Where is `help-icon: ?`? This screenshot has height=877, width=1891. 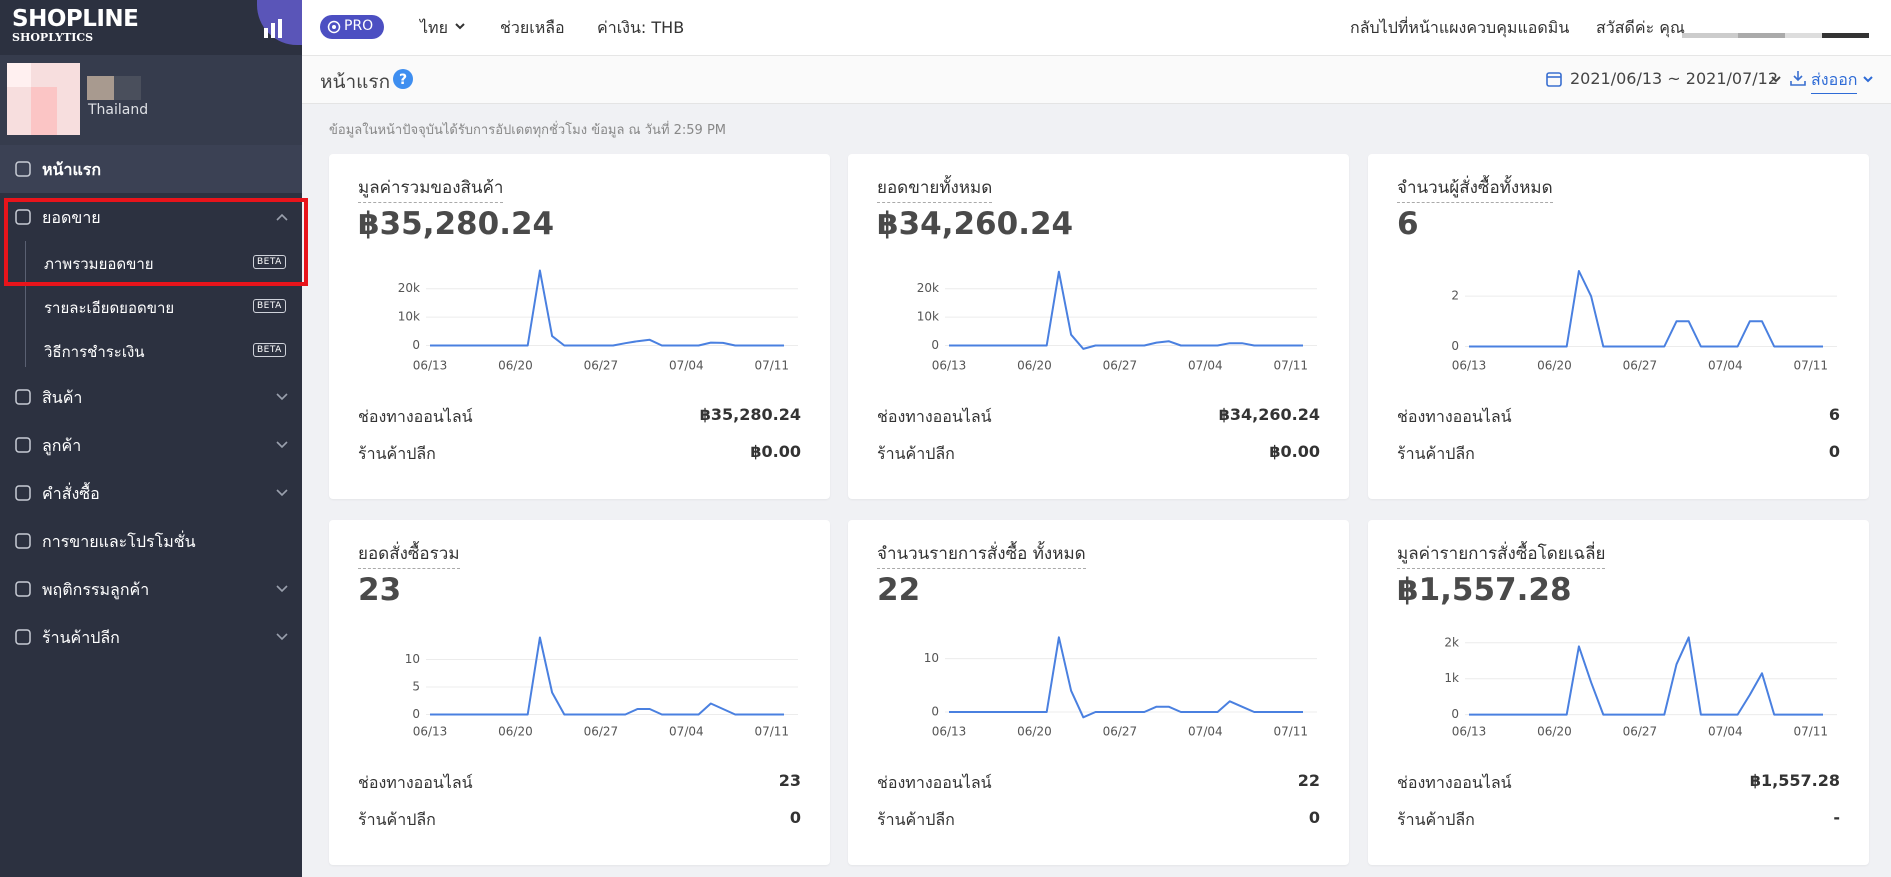 help-icon: ? is located at coordinates (403, 79).